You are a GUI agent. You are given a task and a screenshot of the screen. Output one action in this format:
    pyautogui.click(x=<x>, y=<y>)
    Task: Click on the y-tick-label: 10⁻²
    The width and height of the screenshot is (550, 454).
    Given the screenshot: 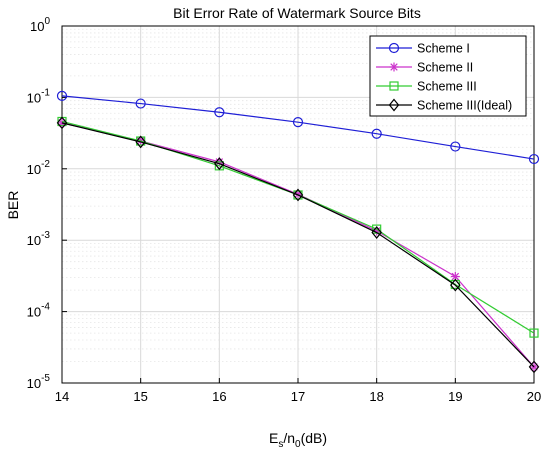 What is the action you would take?
    pyautogui.click(x=39, y=168)
    